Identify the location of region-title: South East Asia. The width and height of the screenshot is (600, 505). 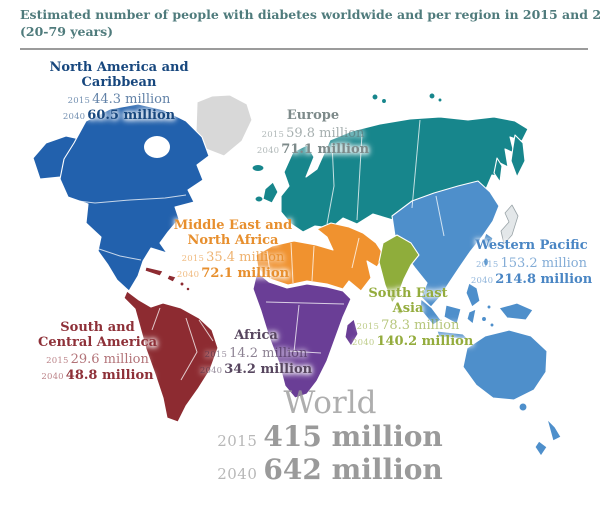
(408, 301).